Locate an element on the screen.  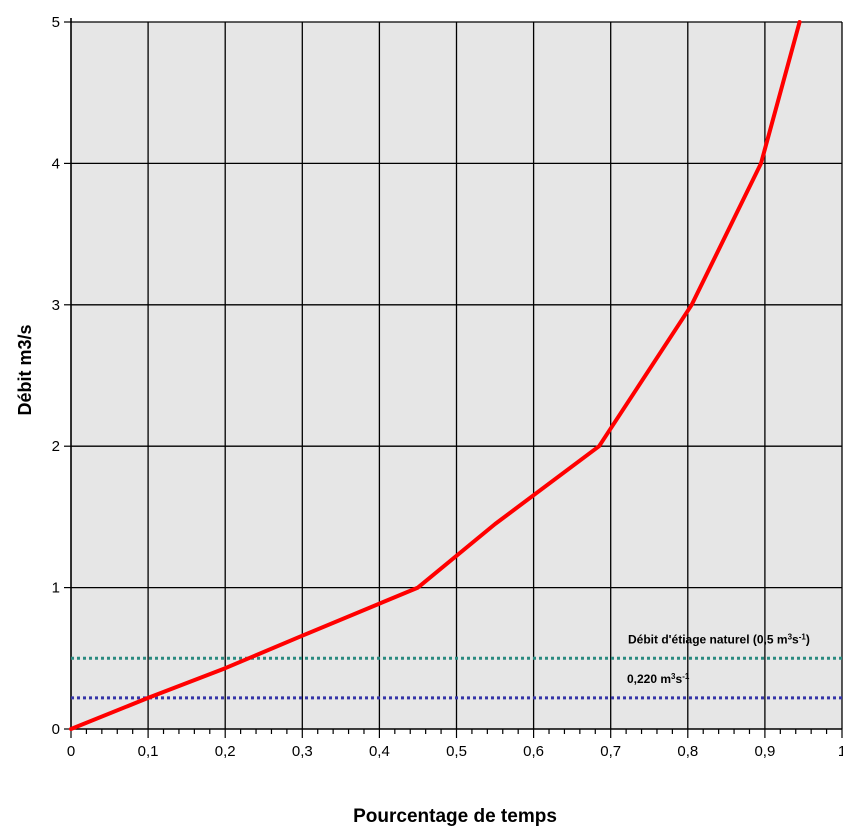
y-tick-label: 4 is located at coordinates (56, 163).